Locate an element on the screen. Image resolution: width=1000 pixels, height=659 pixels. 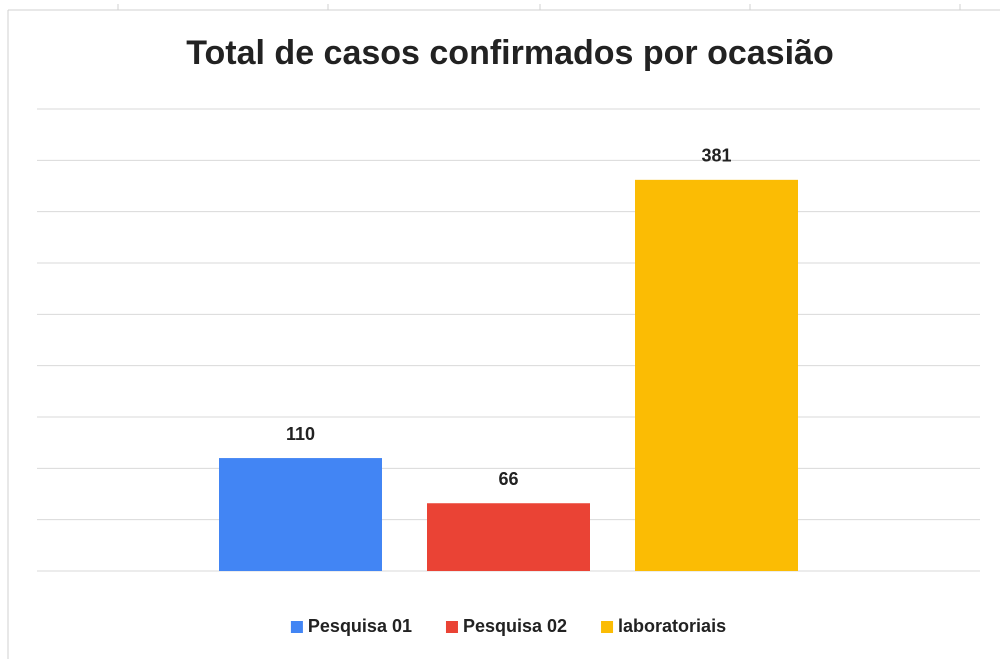
data-label: 110 is located at coordinates (300, 434).